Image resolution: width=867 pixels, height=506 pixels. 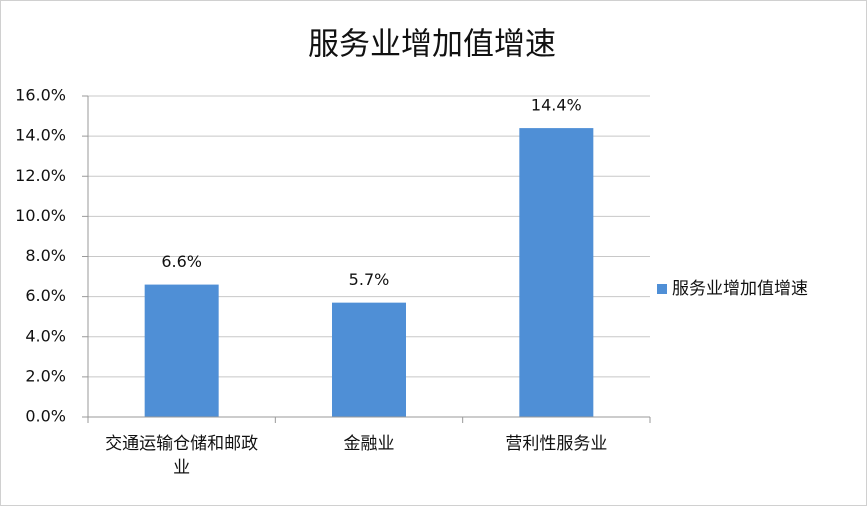 What do you see at coordinates (369, 279) in the screenshot?
I see `data-label: 5.7%` at bounding box center [369, 279].